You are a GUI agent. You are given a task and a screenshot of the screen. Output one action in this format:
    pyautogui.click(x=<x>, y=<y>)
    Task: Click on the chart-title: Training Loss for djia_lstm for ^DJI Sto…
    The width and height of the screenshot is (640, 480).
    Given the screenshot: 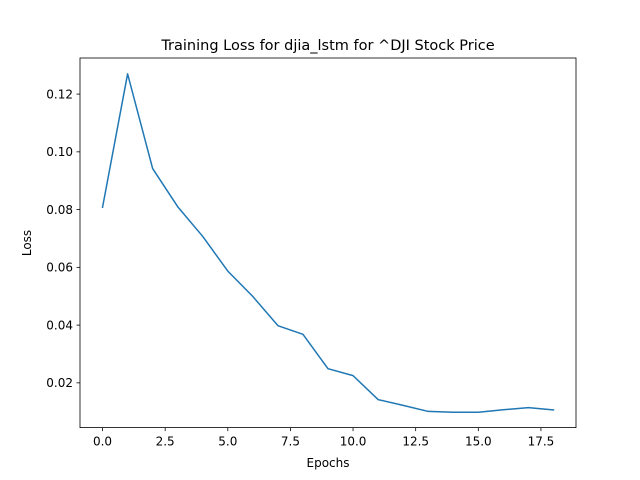 What is the action you would take?
    pyautogui.click(x=327, y=46)
    